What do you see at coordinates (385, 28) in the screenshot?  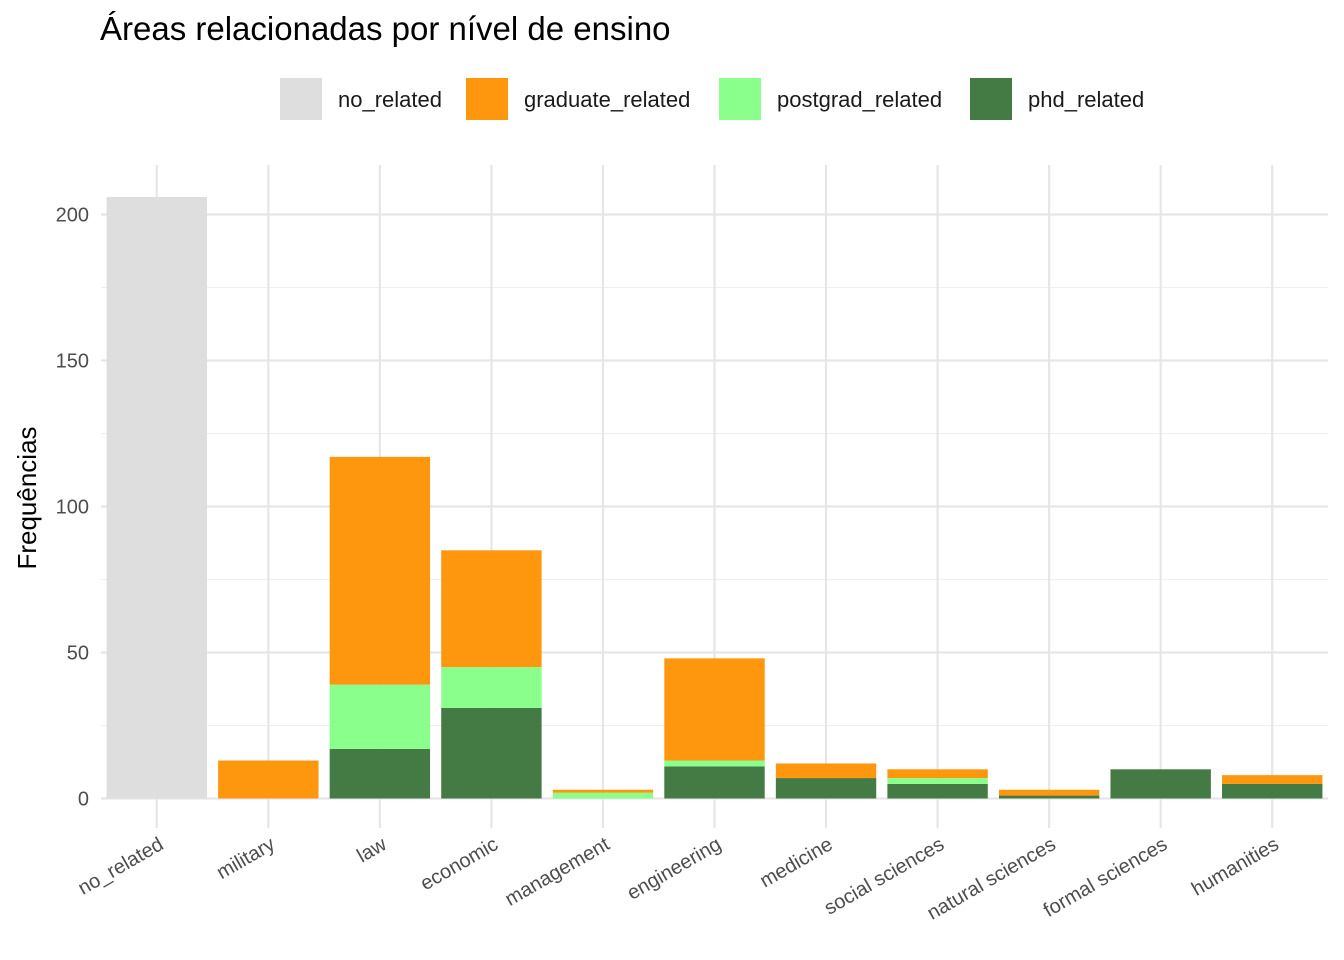 I see `chart-title: Áreas relacionadas por nível de ensino` at bounding box center [385, 28].